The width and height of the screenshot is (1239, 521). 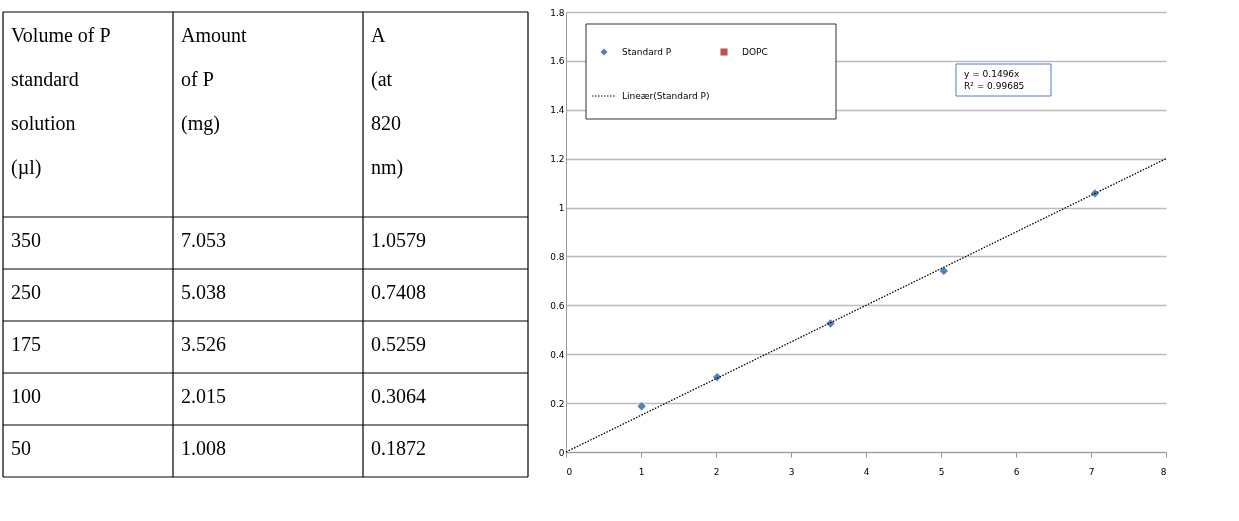 I want to click on x-tick-label: 8, so click(x=1163, y=471).